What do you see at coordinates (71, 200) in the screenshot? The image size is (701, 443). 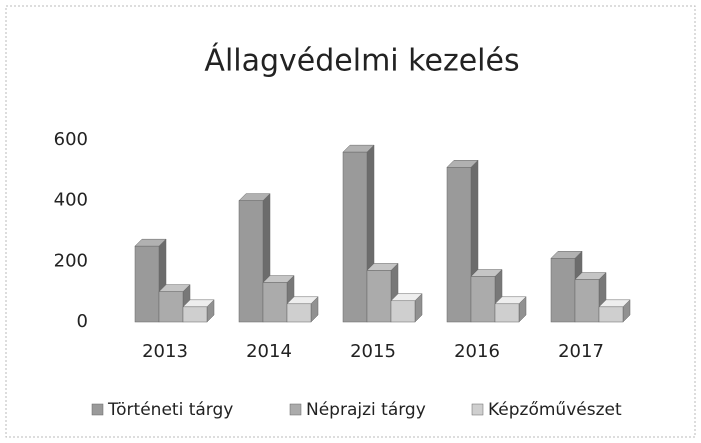 I see `y-tick-label: 400` at bounding box center [71, 200].